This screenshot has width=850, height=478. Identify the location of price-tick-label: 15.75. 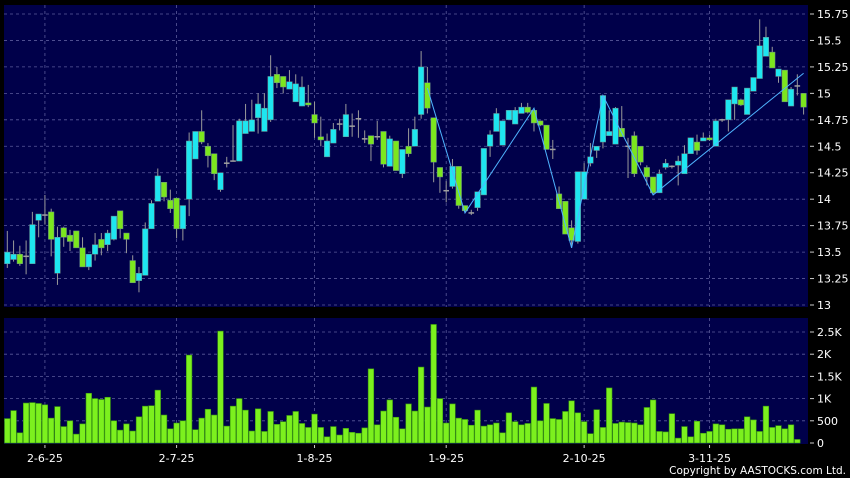
(833, 14).